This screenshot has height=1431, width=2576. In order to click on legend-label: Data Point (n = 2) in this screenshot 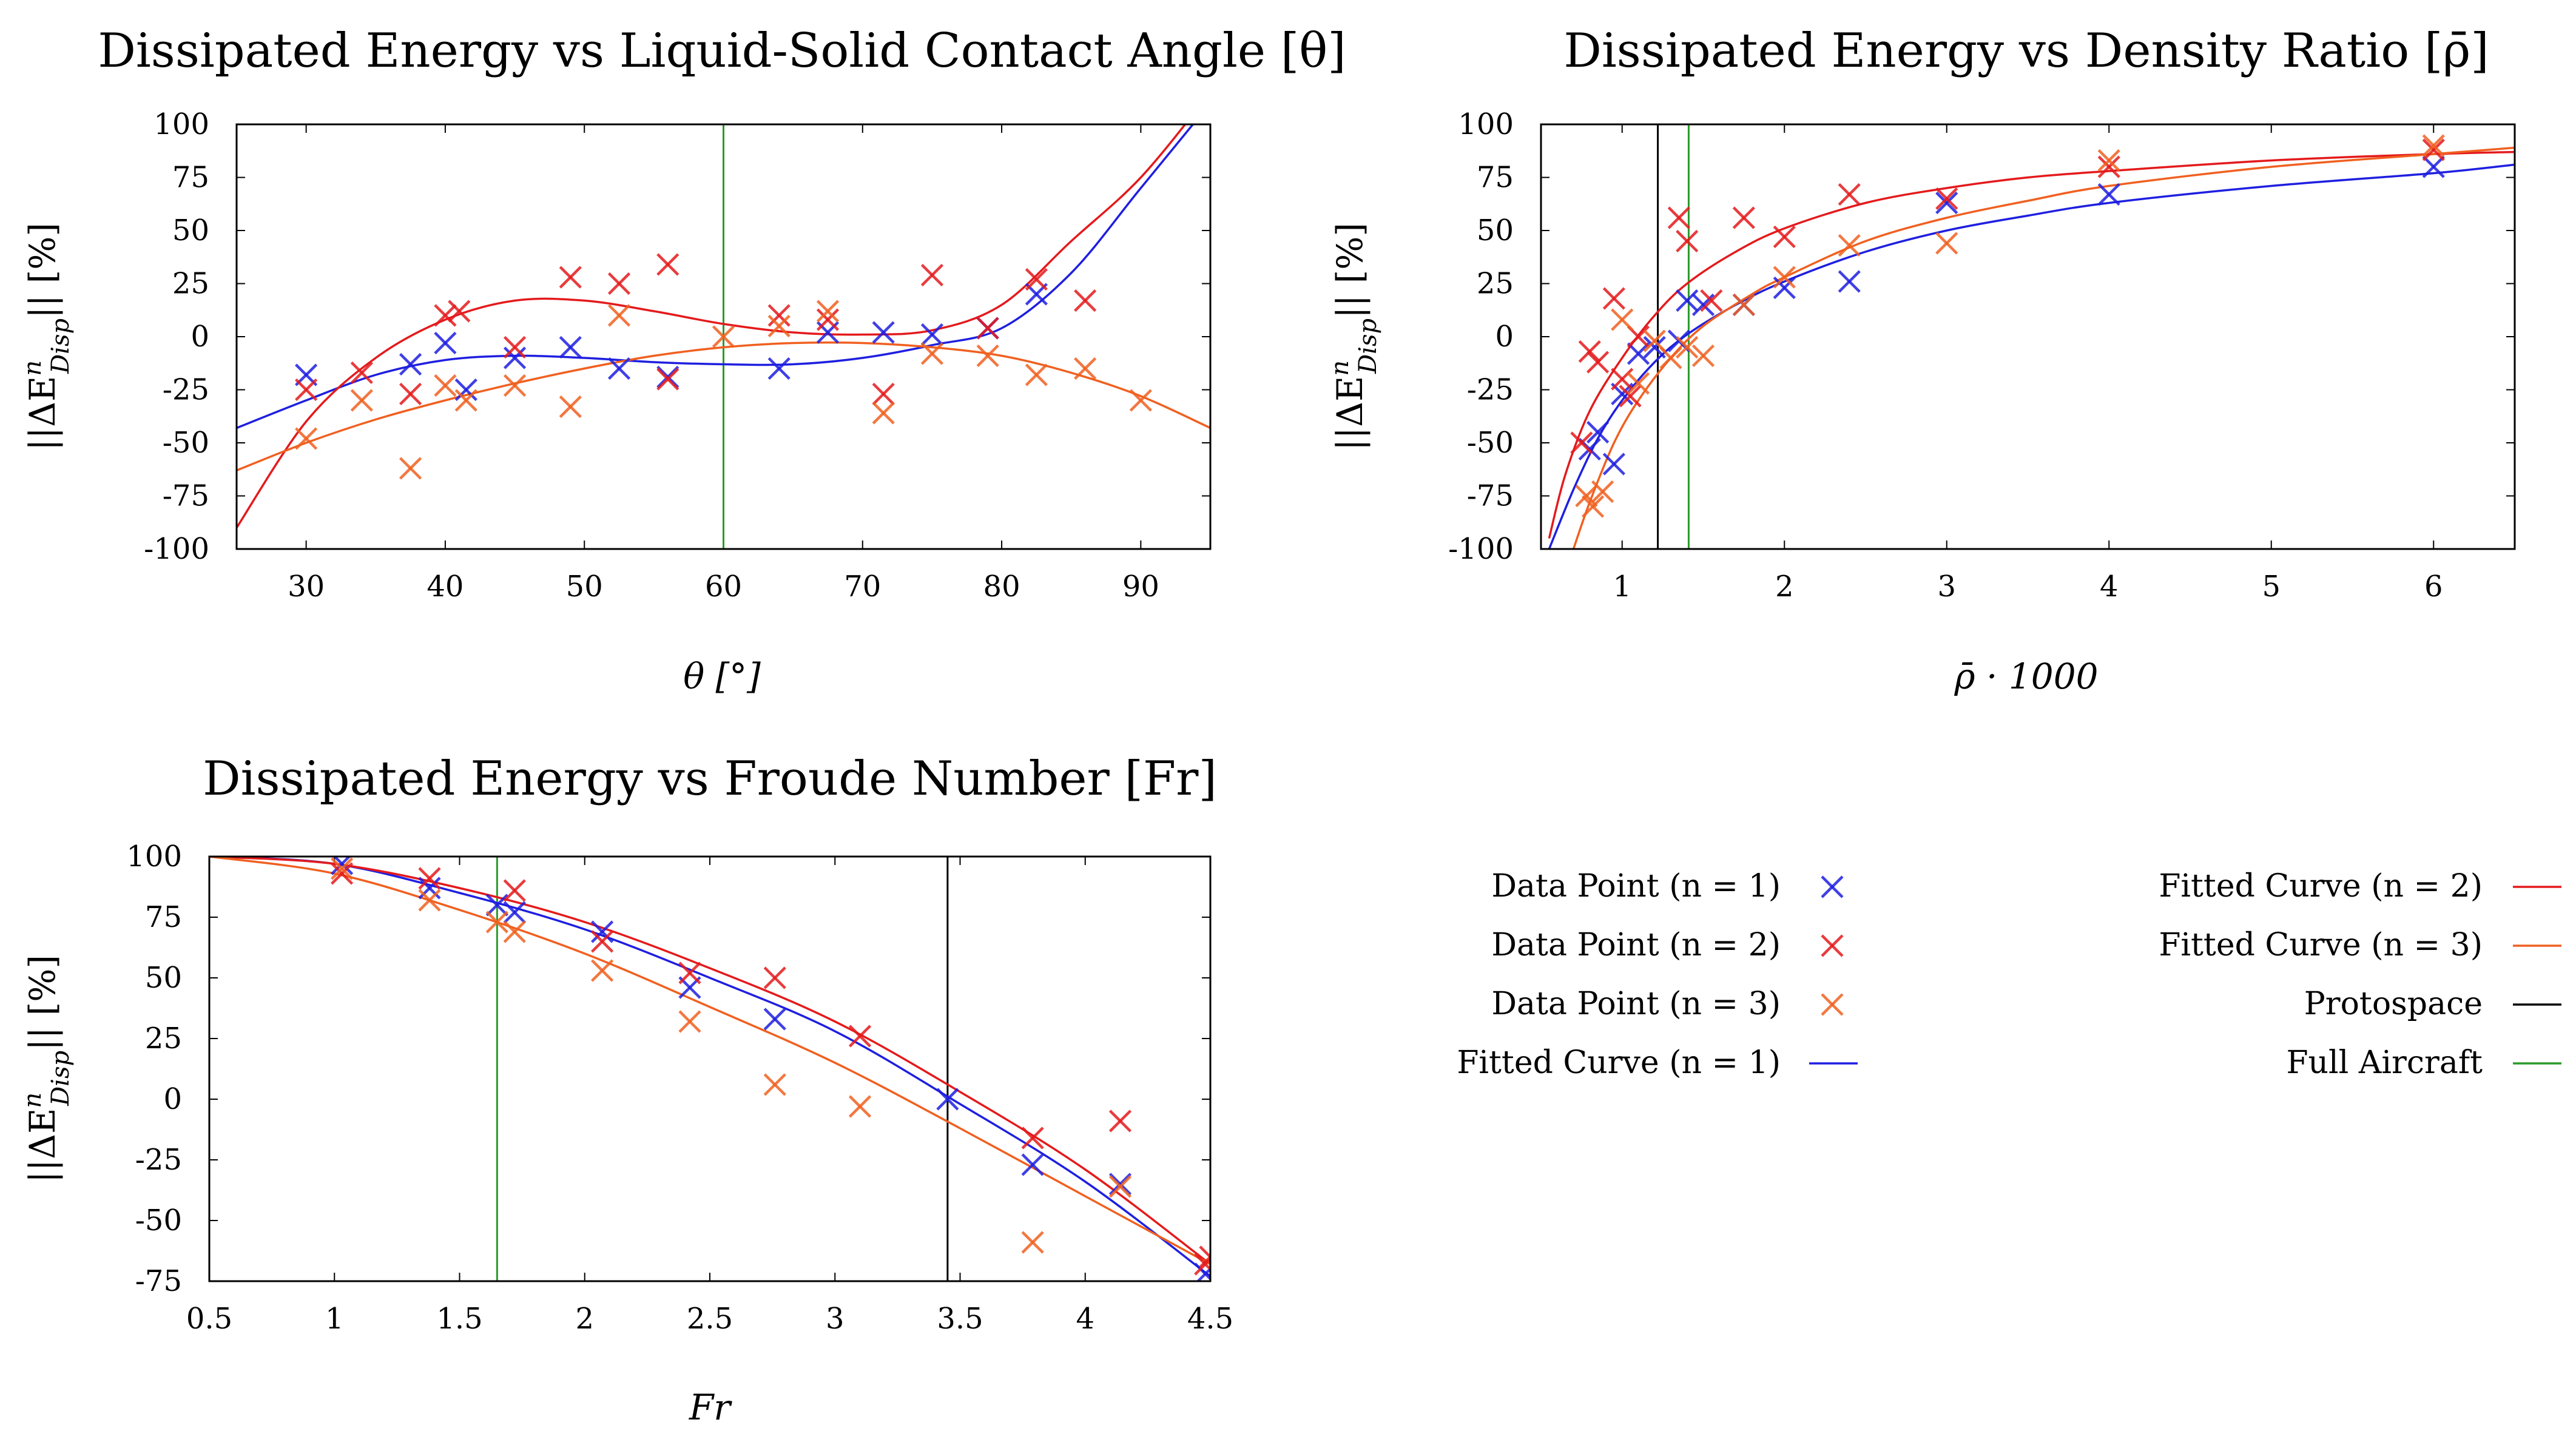, I will do `click(1636, 945)`.